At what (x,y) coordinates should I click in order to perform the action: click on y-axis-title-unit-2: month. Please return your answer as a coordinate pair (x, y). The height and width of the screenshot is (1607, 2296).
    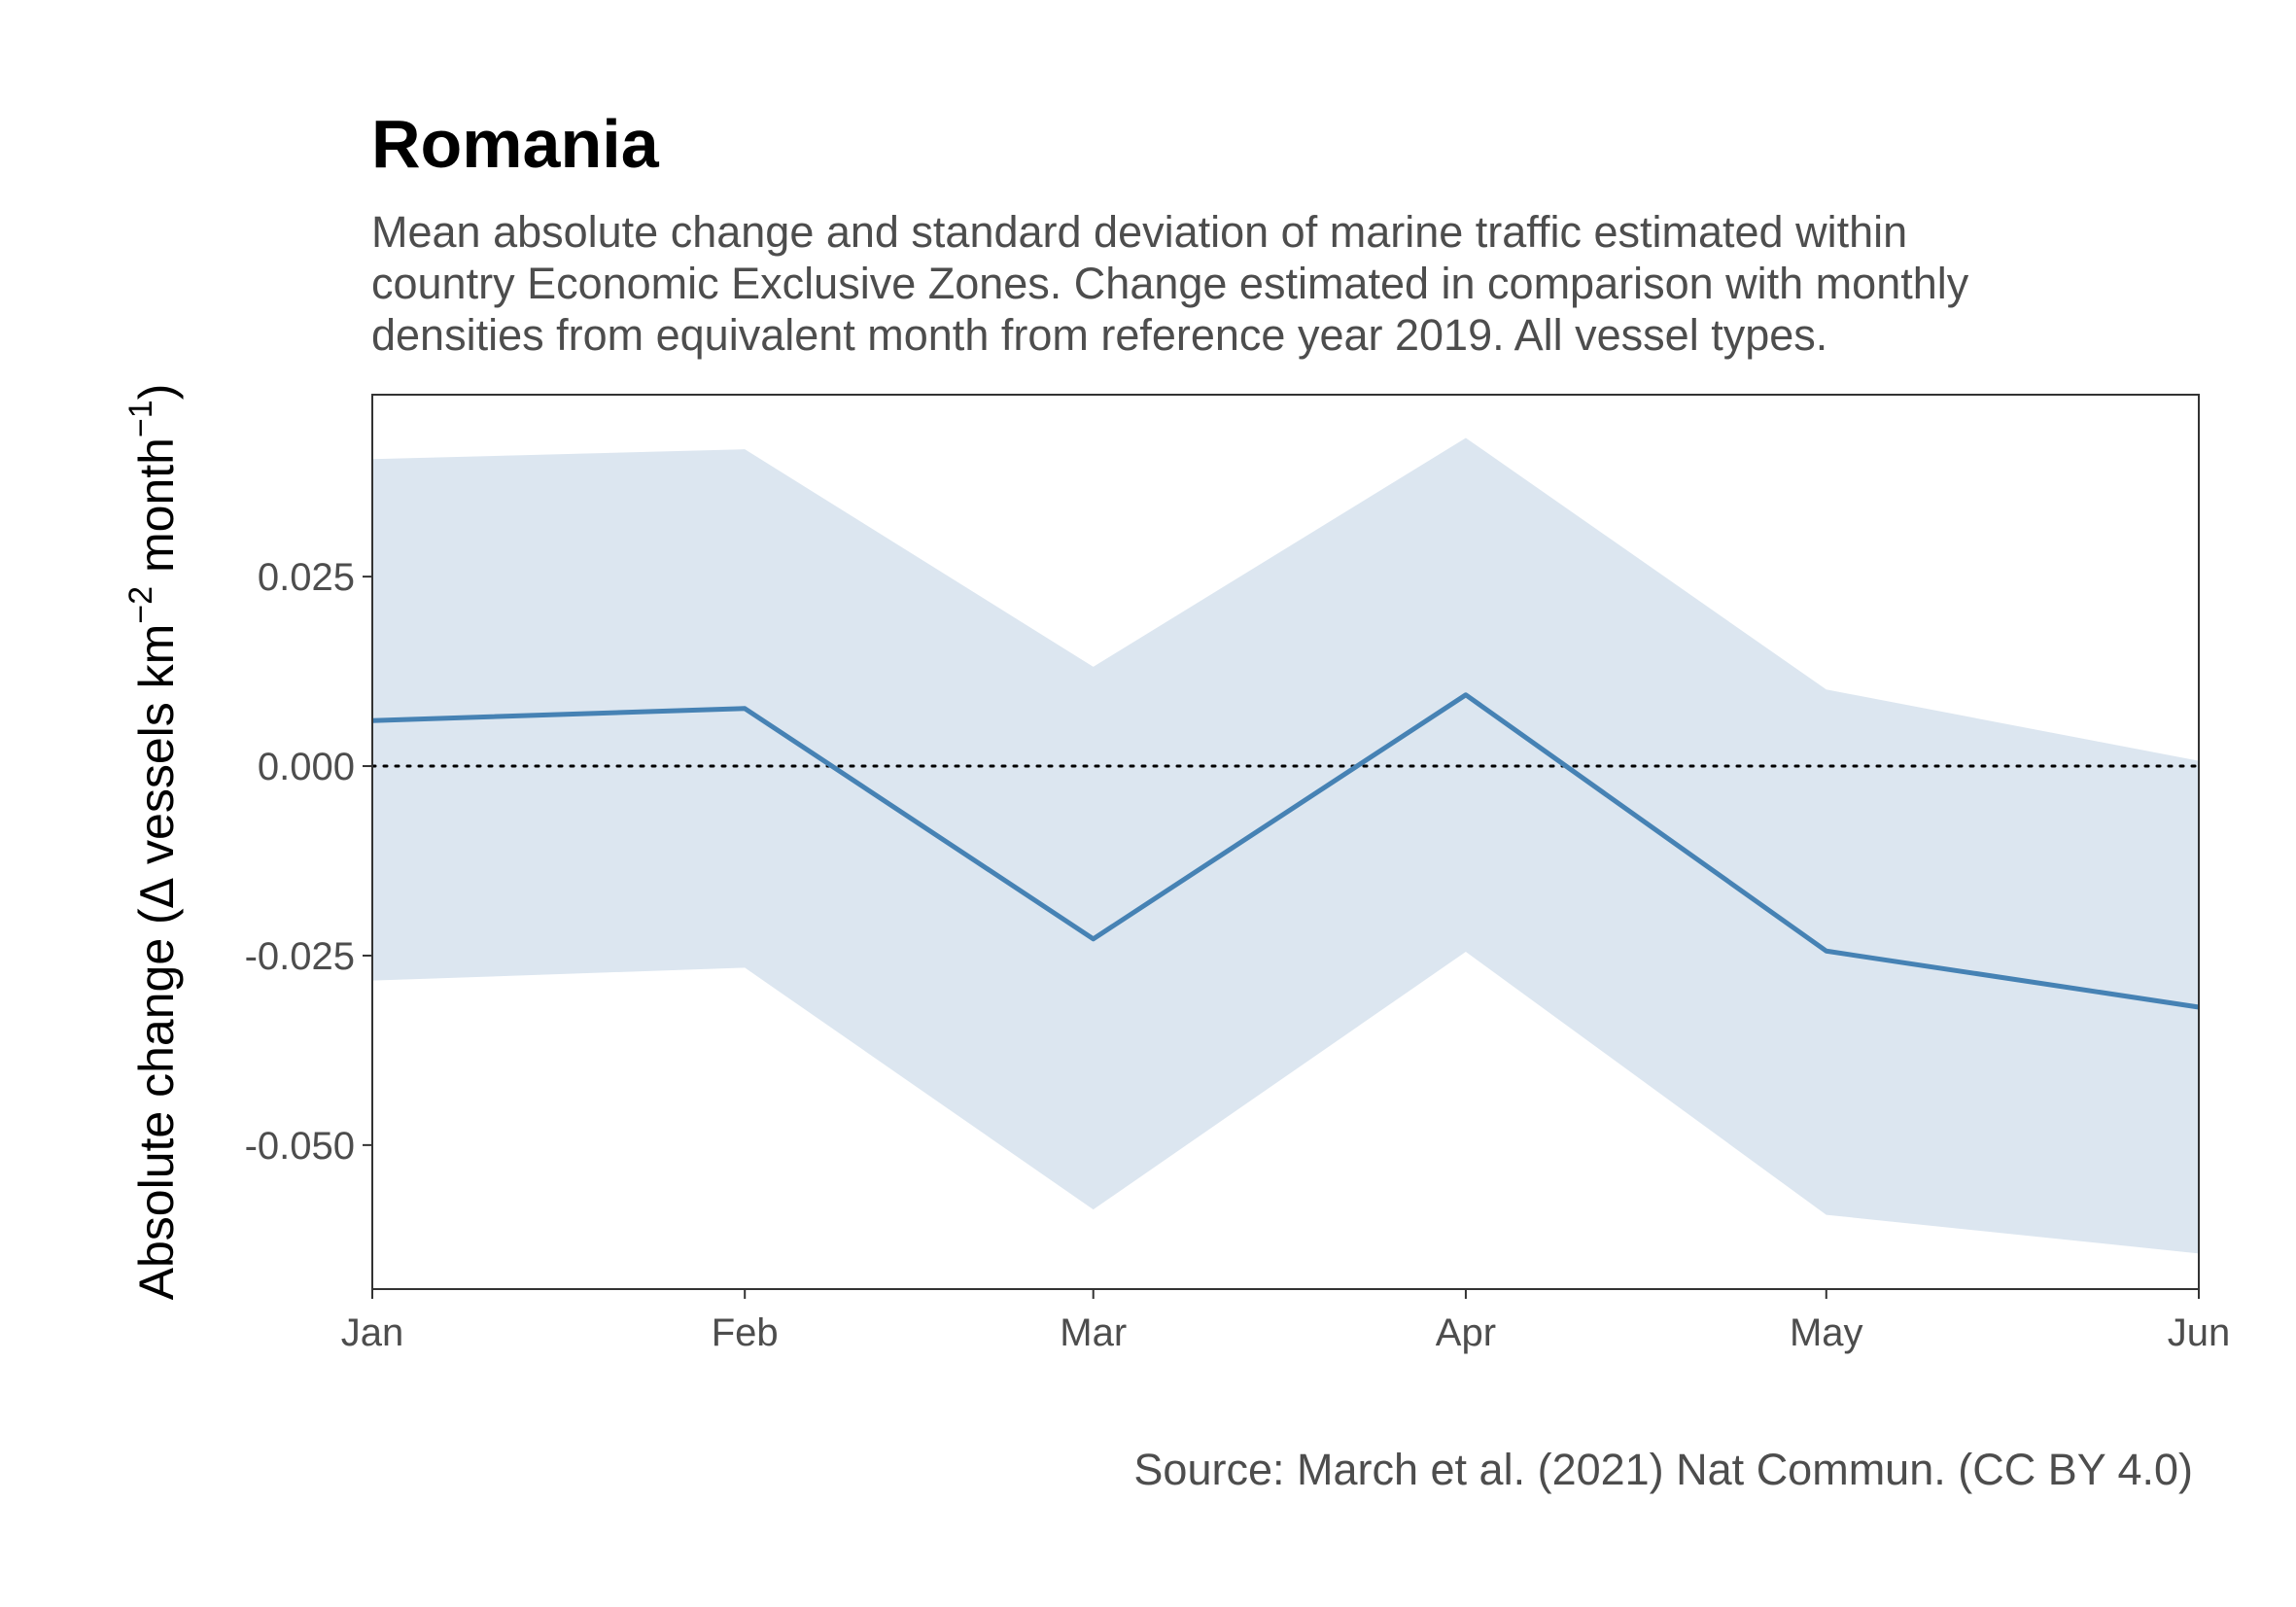
    Looking at the image, I should click on (156, 512).